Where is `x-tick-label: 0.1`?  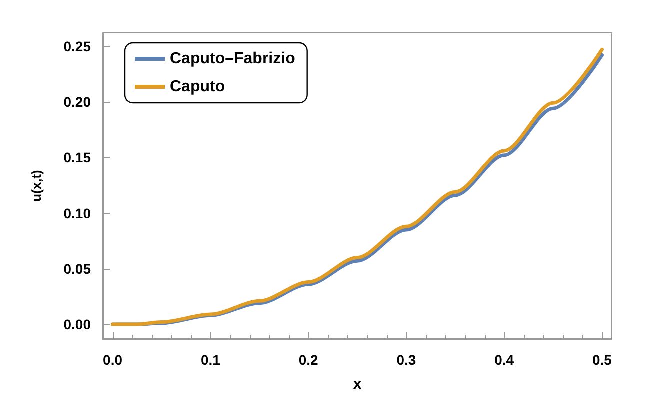 x-tick-label: 0.1 is located at coordinates (210, 360).